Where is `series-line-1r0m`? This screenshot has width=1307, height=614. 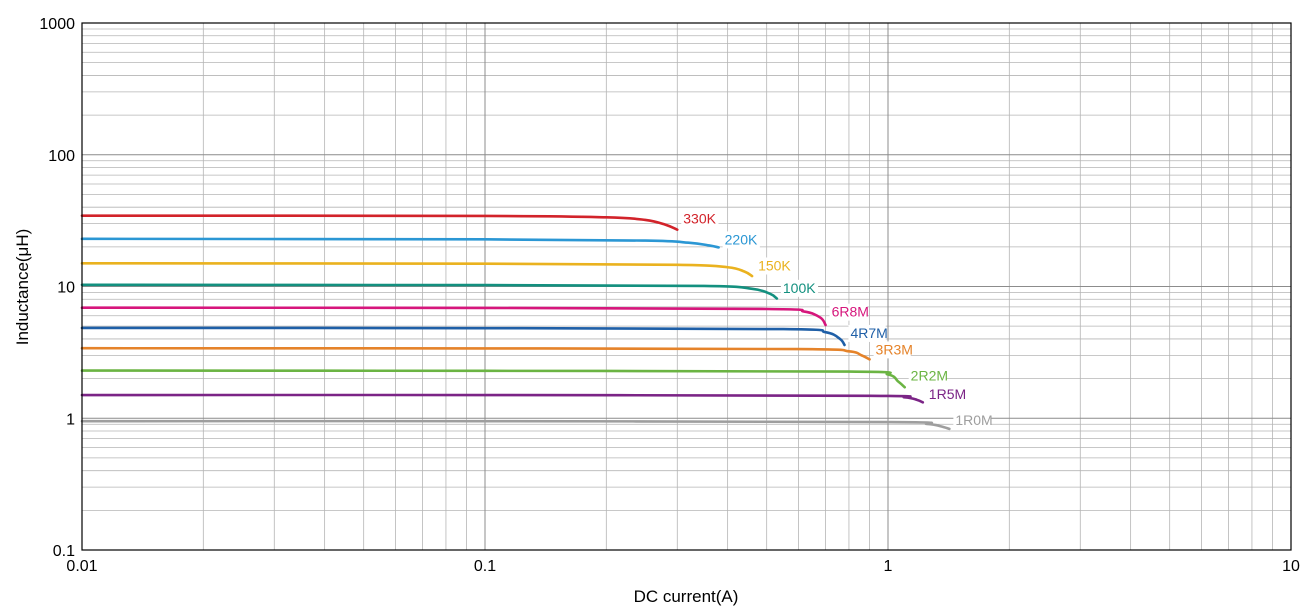 series-line-1r0m is located at coordinates (515, 425).